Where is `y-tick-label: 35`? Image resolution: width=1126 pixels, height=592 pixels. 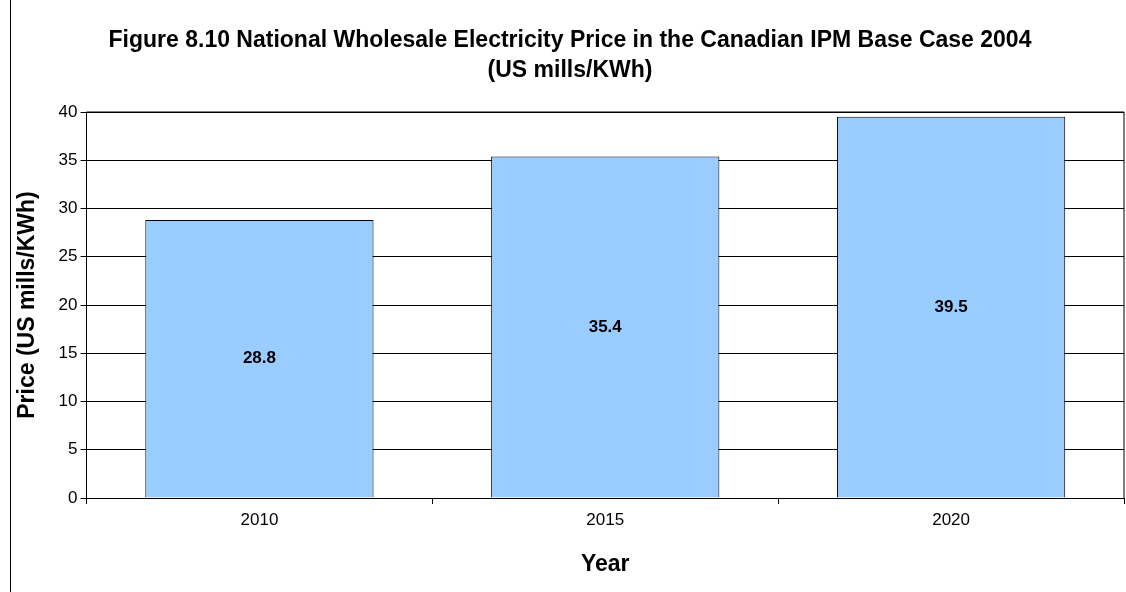 y-tick-label: 35 is located at coordinates (68, 159).